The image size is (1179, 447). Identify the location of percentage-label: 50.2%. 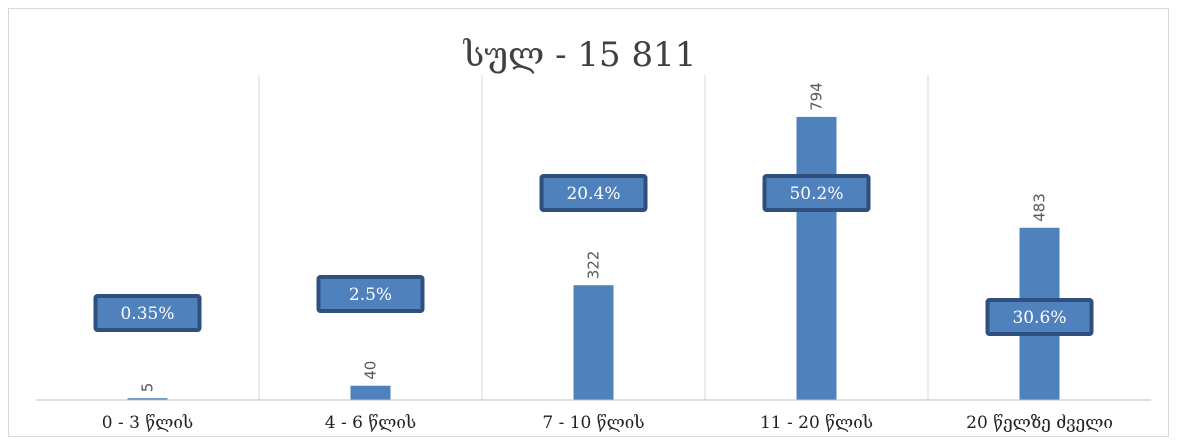
(816, 194).